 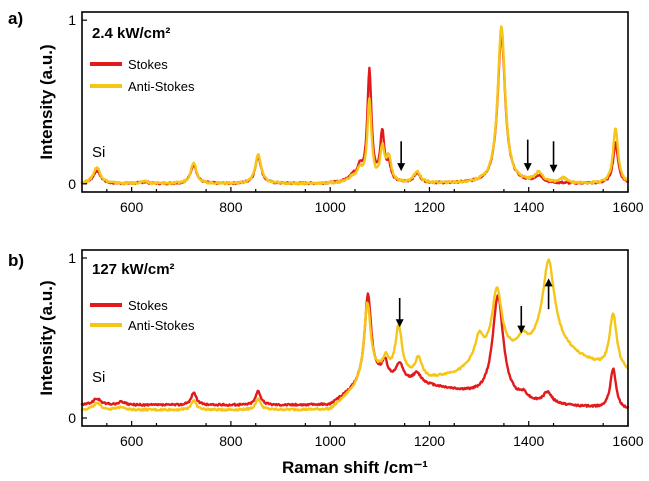 I want to click on panel-b-ytick-label-0: 0, so click(x=72, y=418).